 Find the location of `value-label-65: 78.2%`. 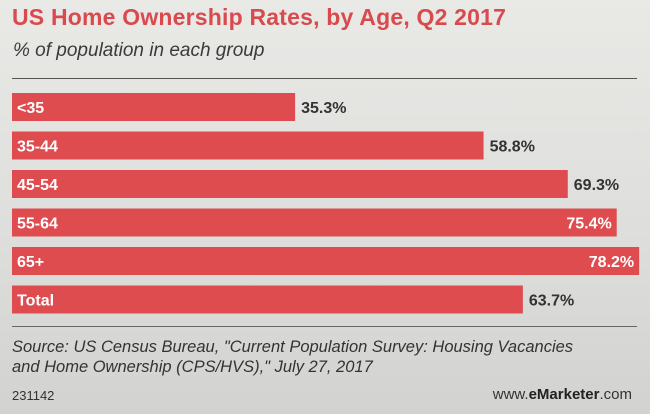

value-label-65: 78.2% is located at coordinates (611, 262).